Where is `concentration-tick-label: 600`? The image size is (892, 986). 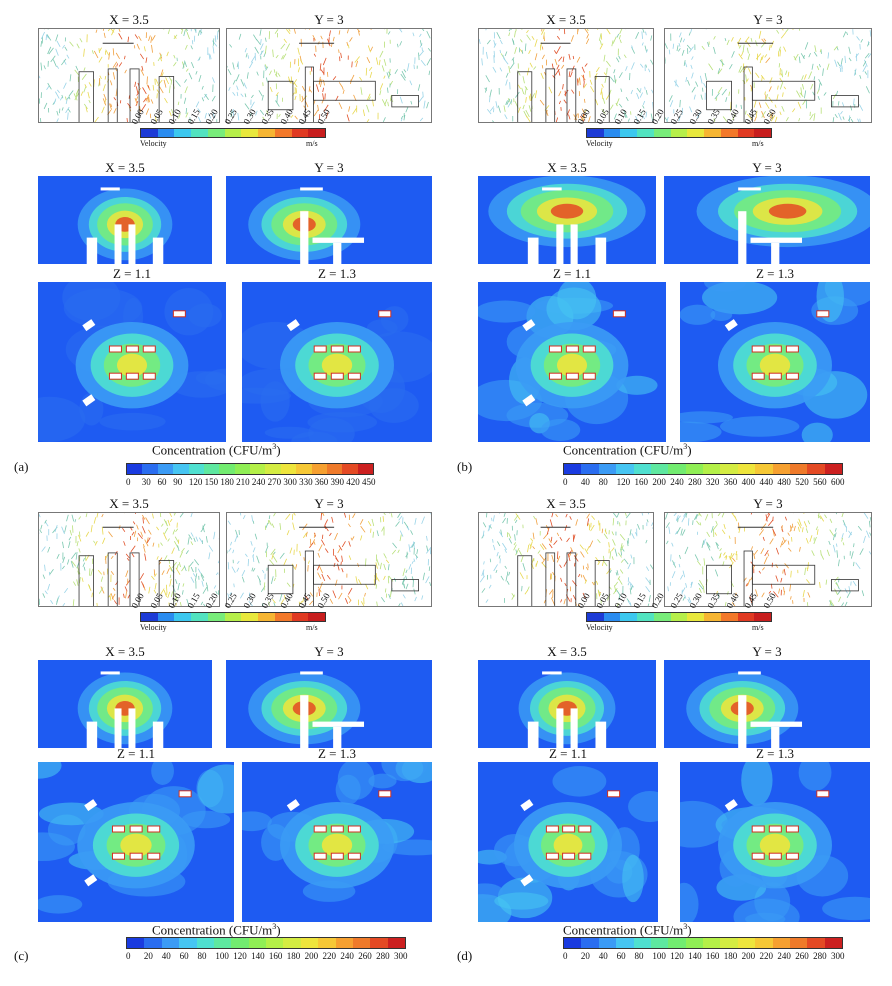
concentration-tick-label: 600 is located at coordinates (838, 482).